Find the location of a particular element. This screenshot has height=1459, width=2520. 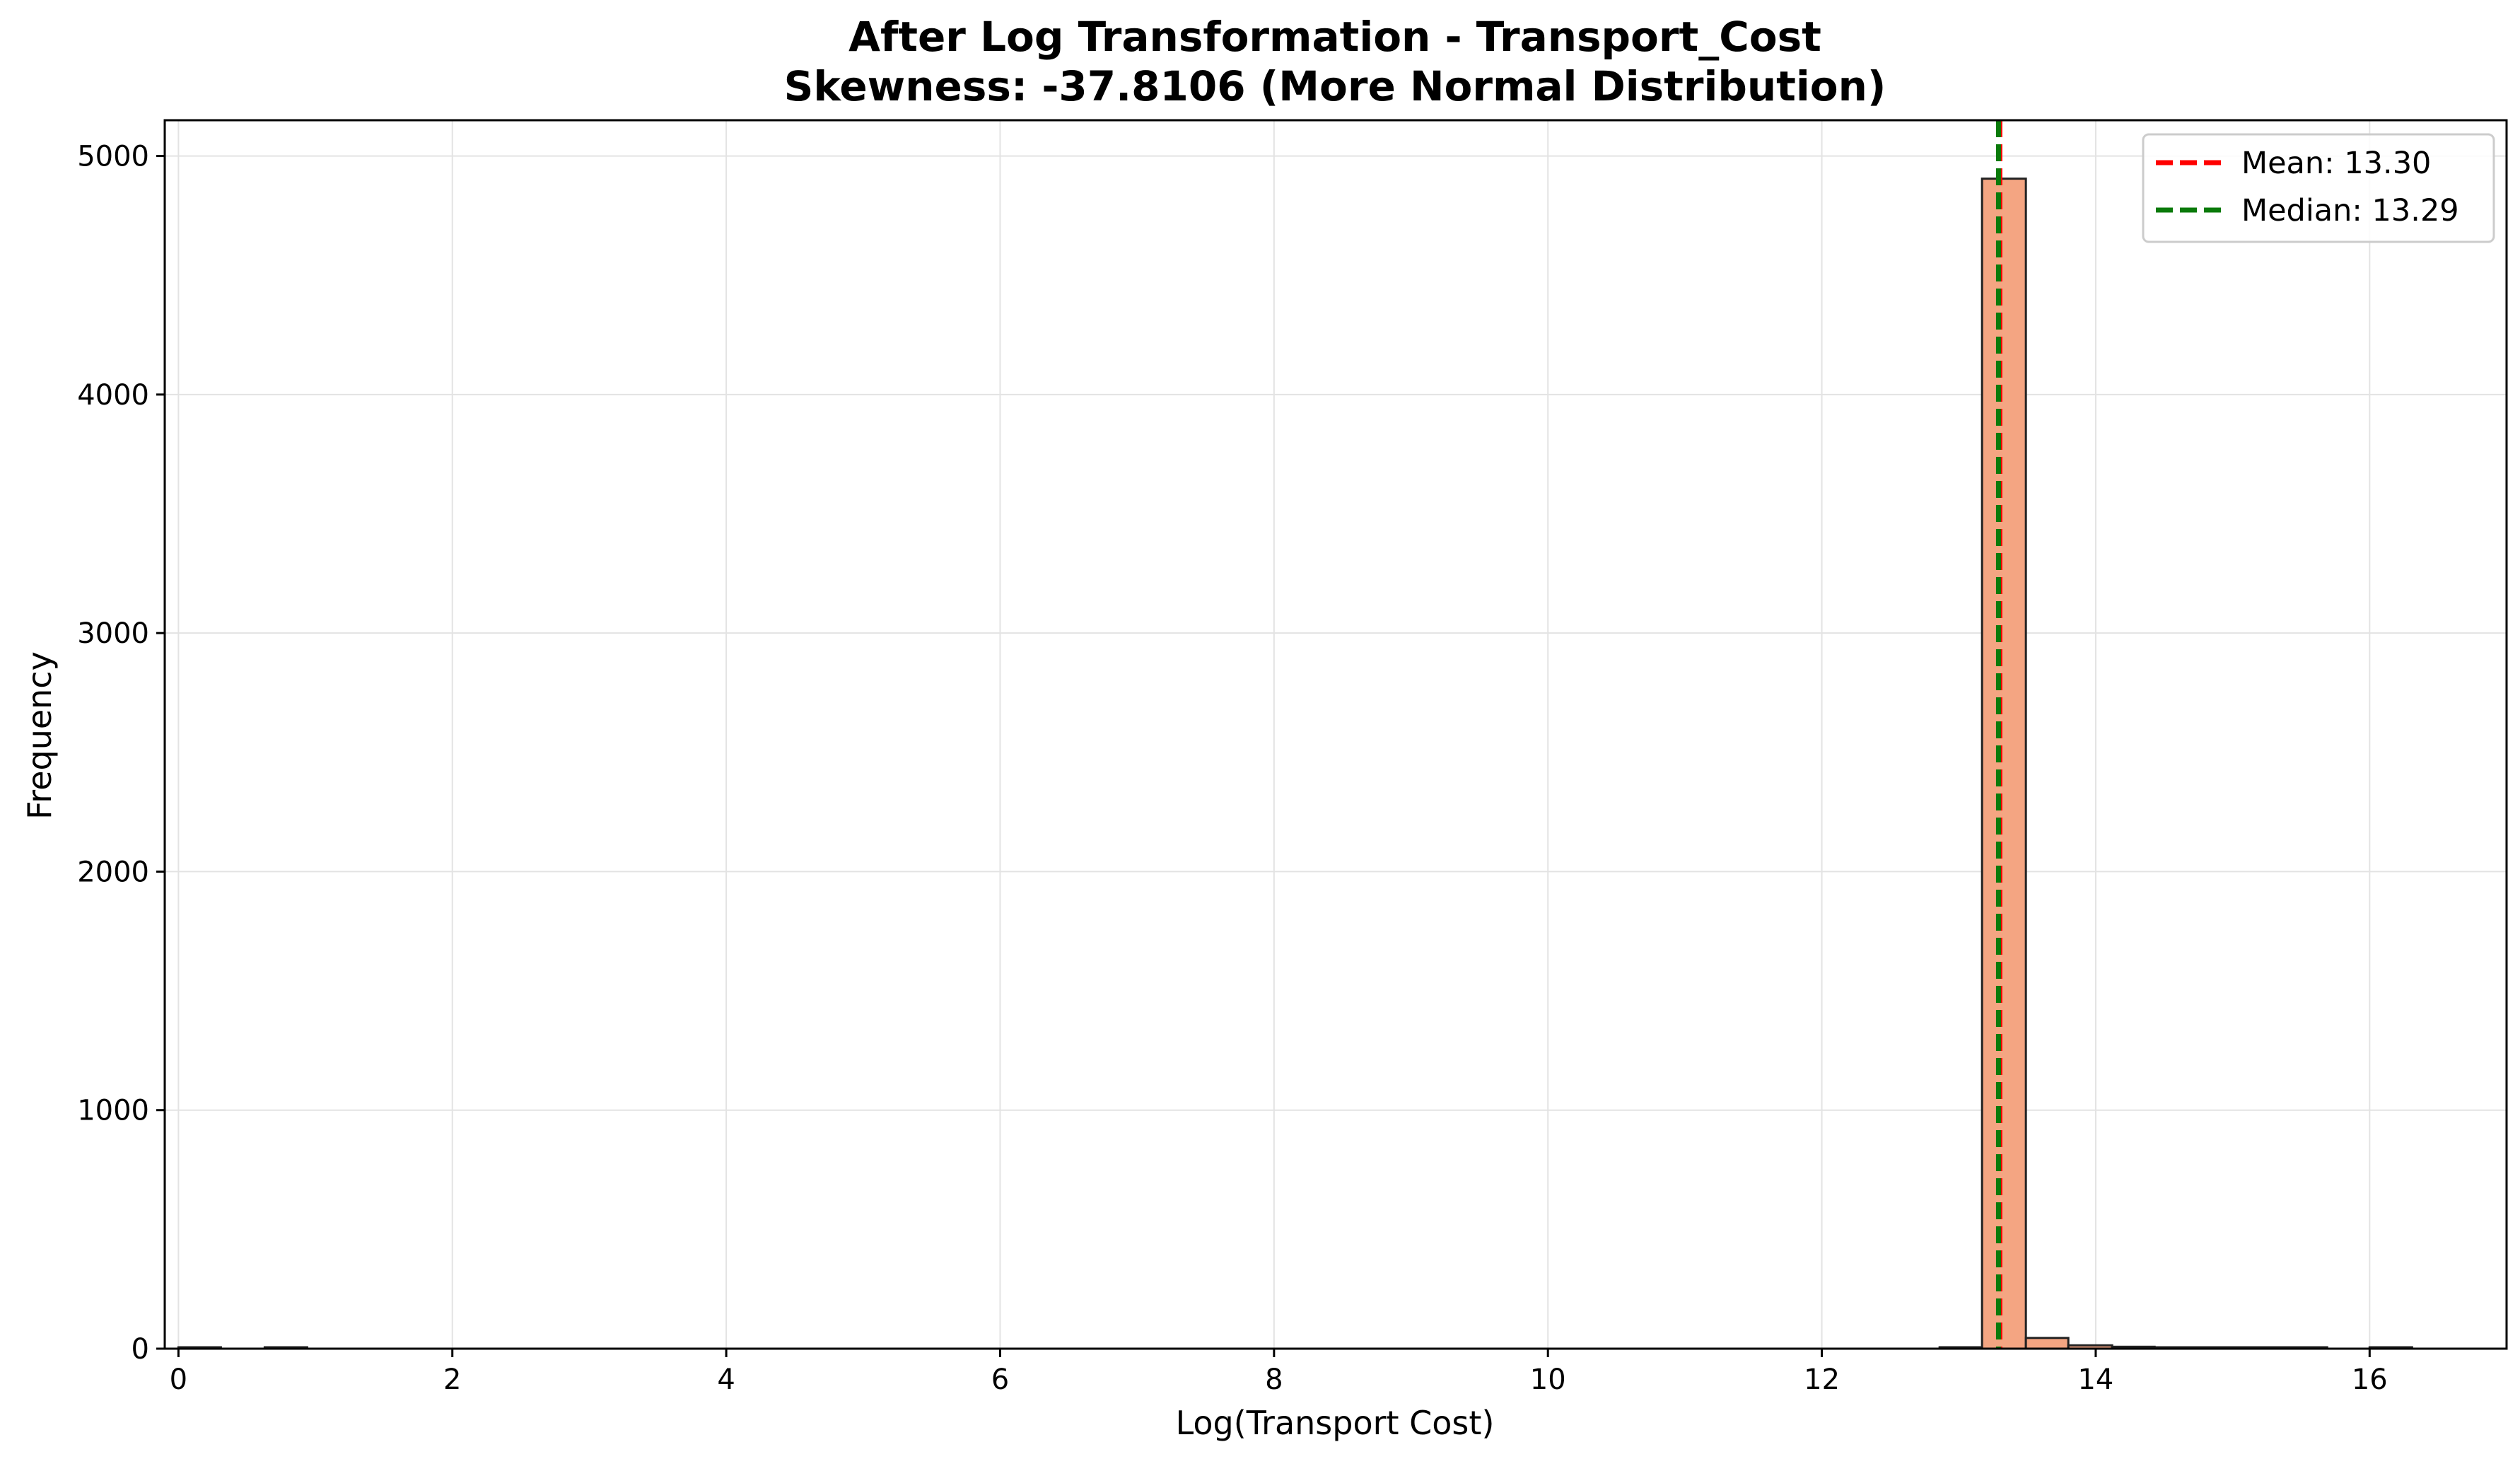

x-tick-label: 0 is located at coordinates (178, 1380).